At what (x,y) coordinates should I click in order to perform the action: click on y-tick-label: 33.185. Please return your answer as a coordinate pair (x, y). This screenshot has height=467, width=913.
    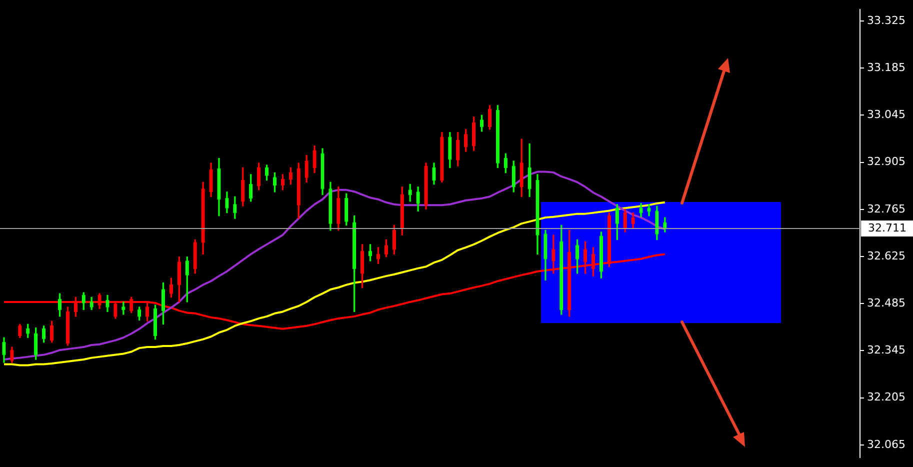
    Looking at the image, I should click on (886, 67).